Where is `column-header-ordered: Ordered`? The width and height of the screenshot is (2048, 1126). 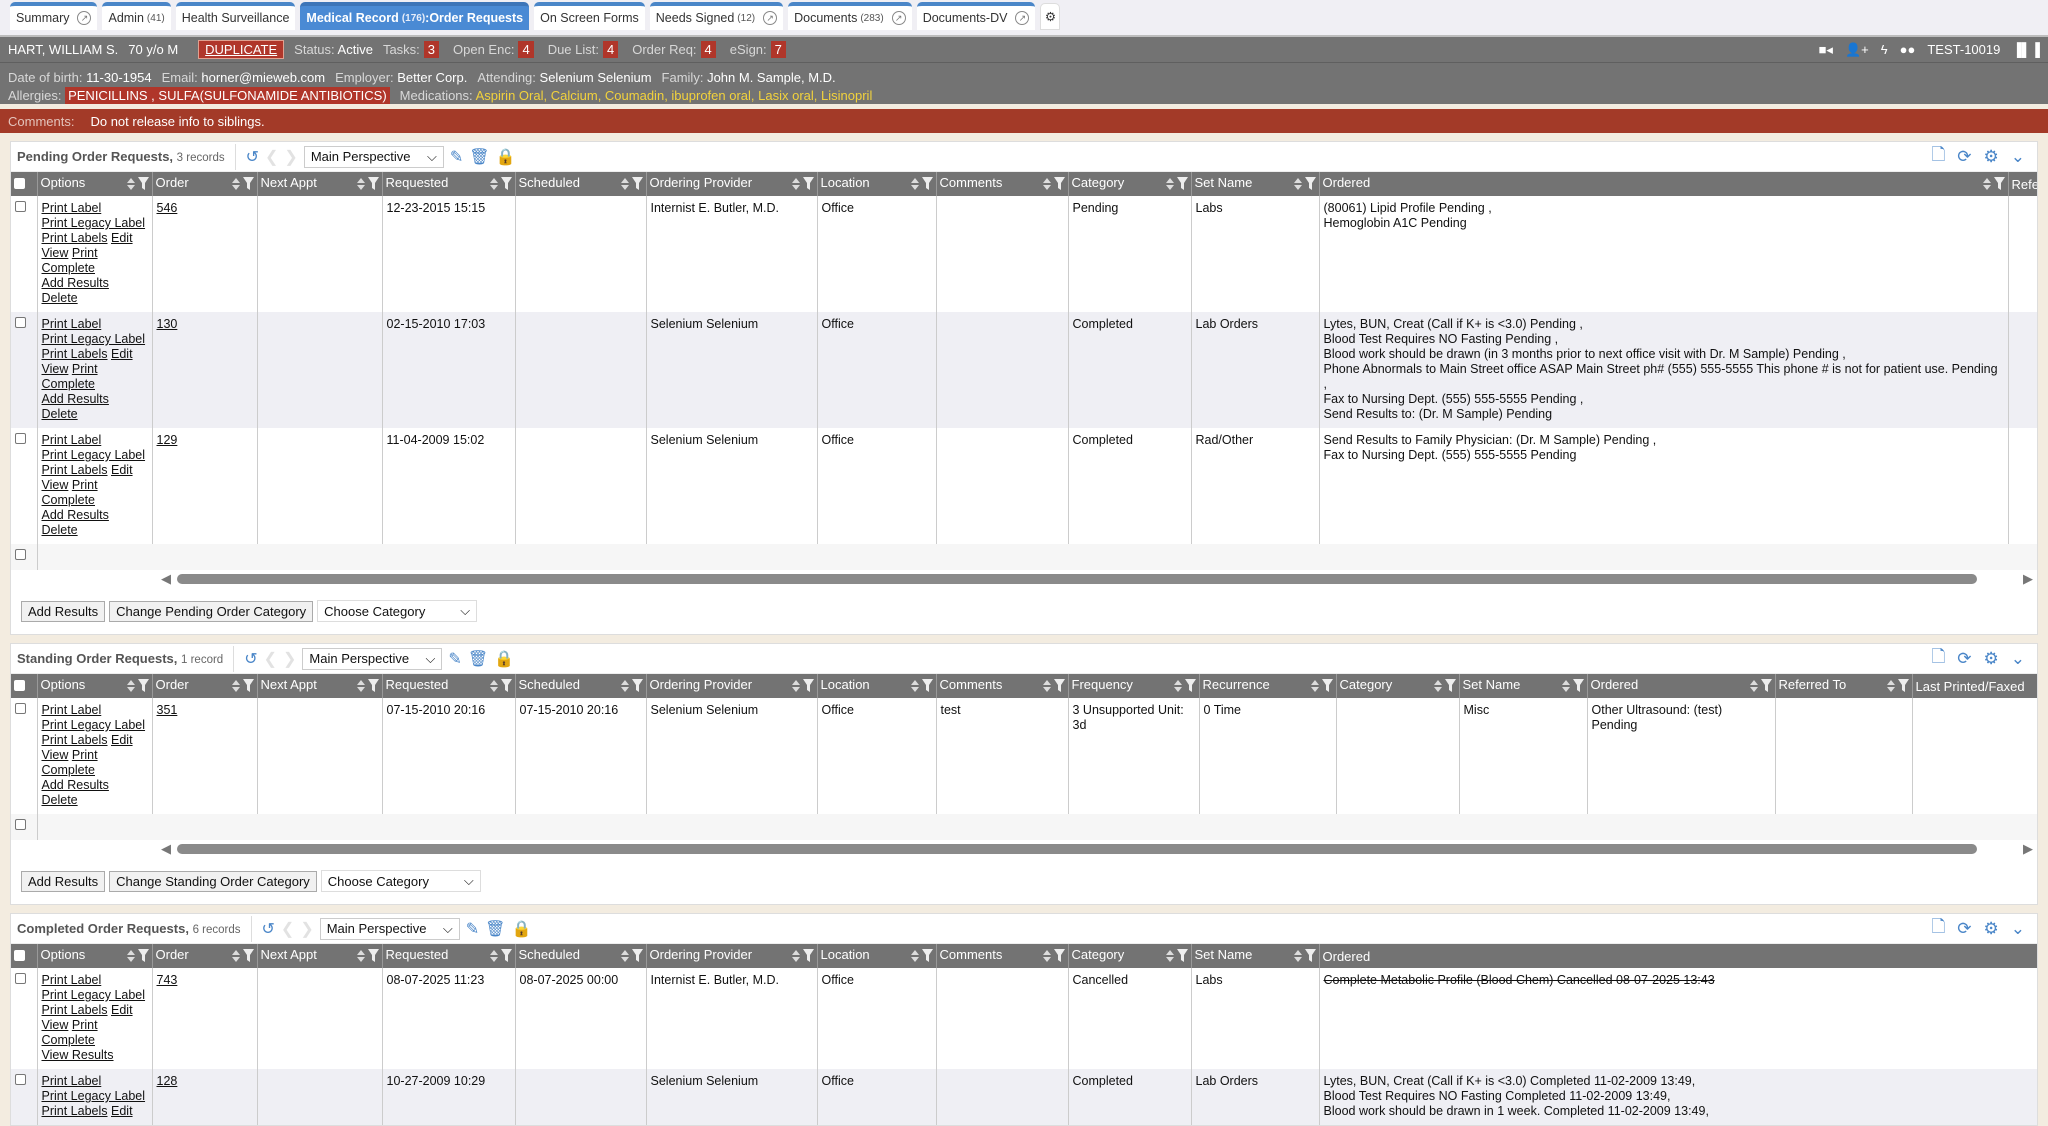
column-header-ordered: Ordered is located at coordinates (1664, 184).